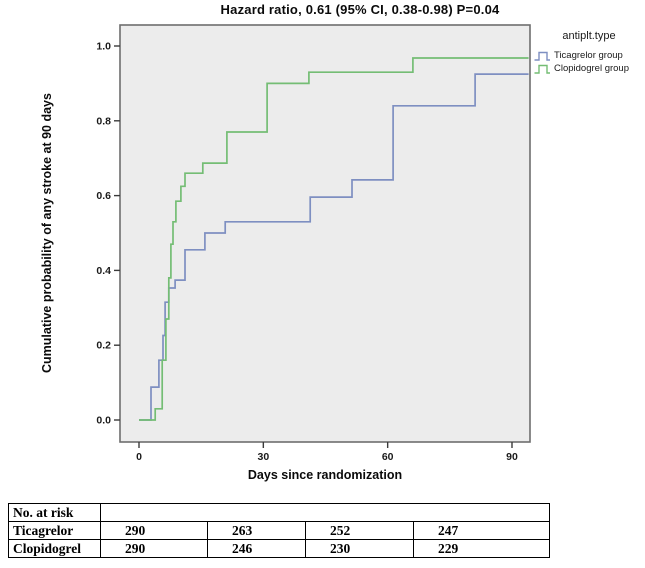 The height and width of the screenshot is (568, 645). What do you see at coordinates (103, 346) in the screenshot?
I see `svg-text: 0.2` at bounding box center [103, 346].